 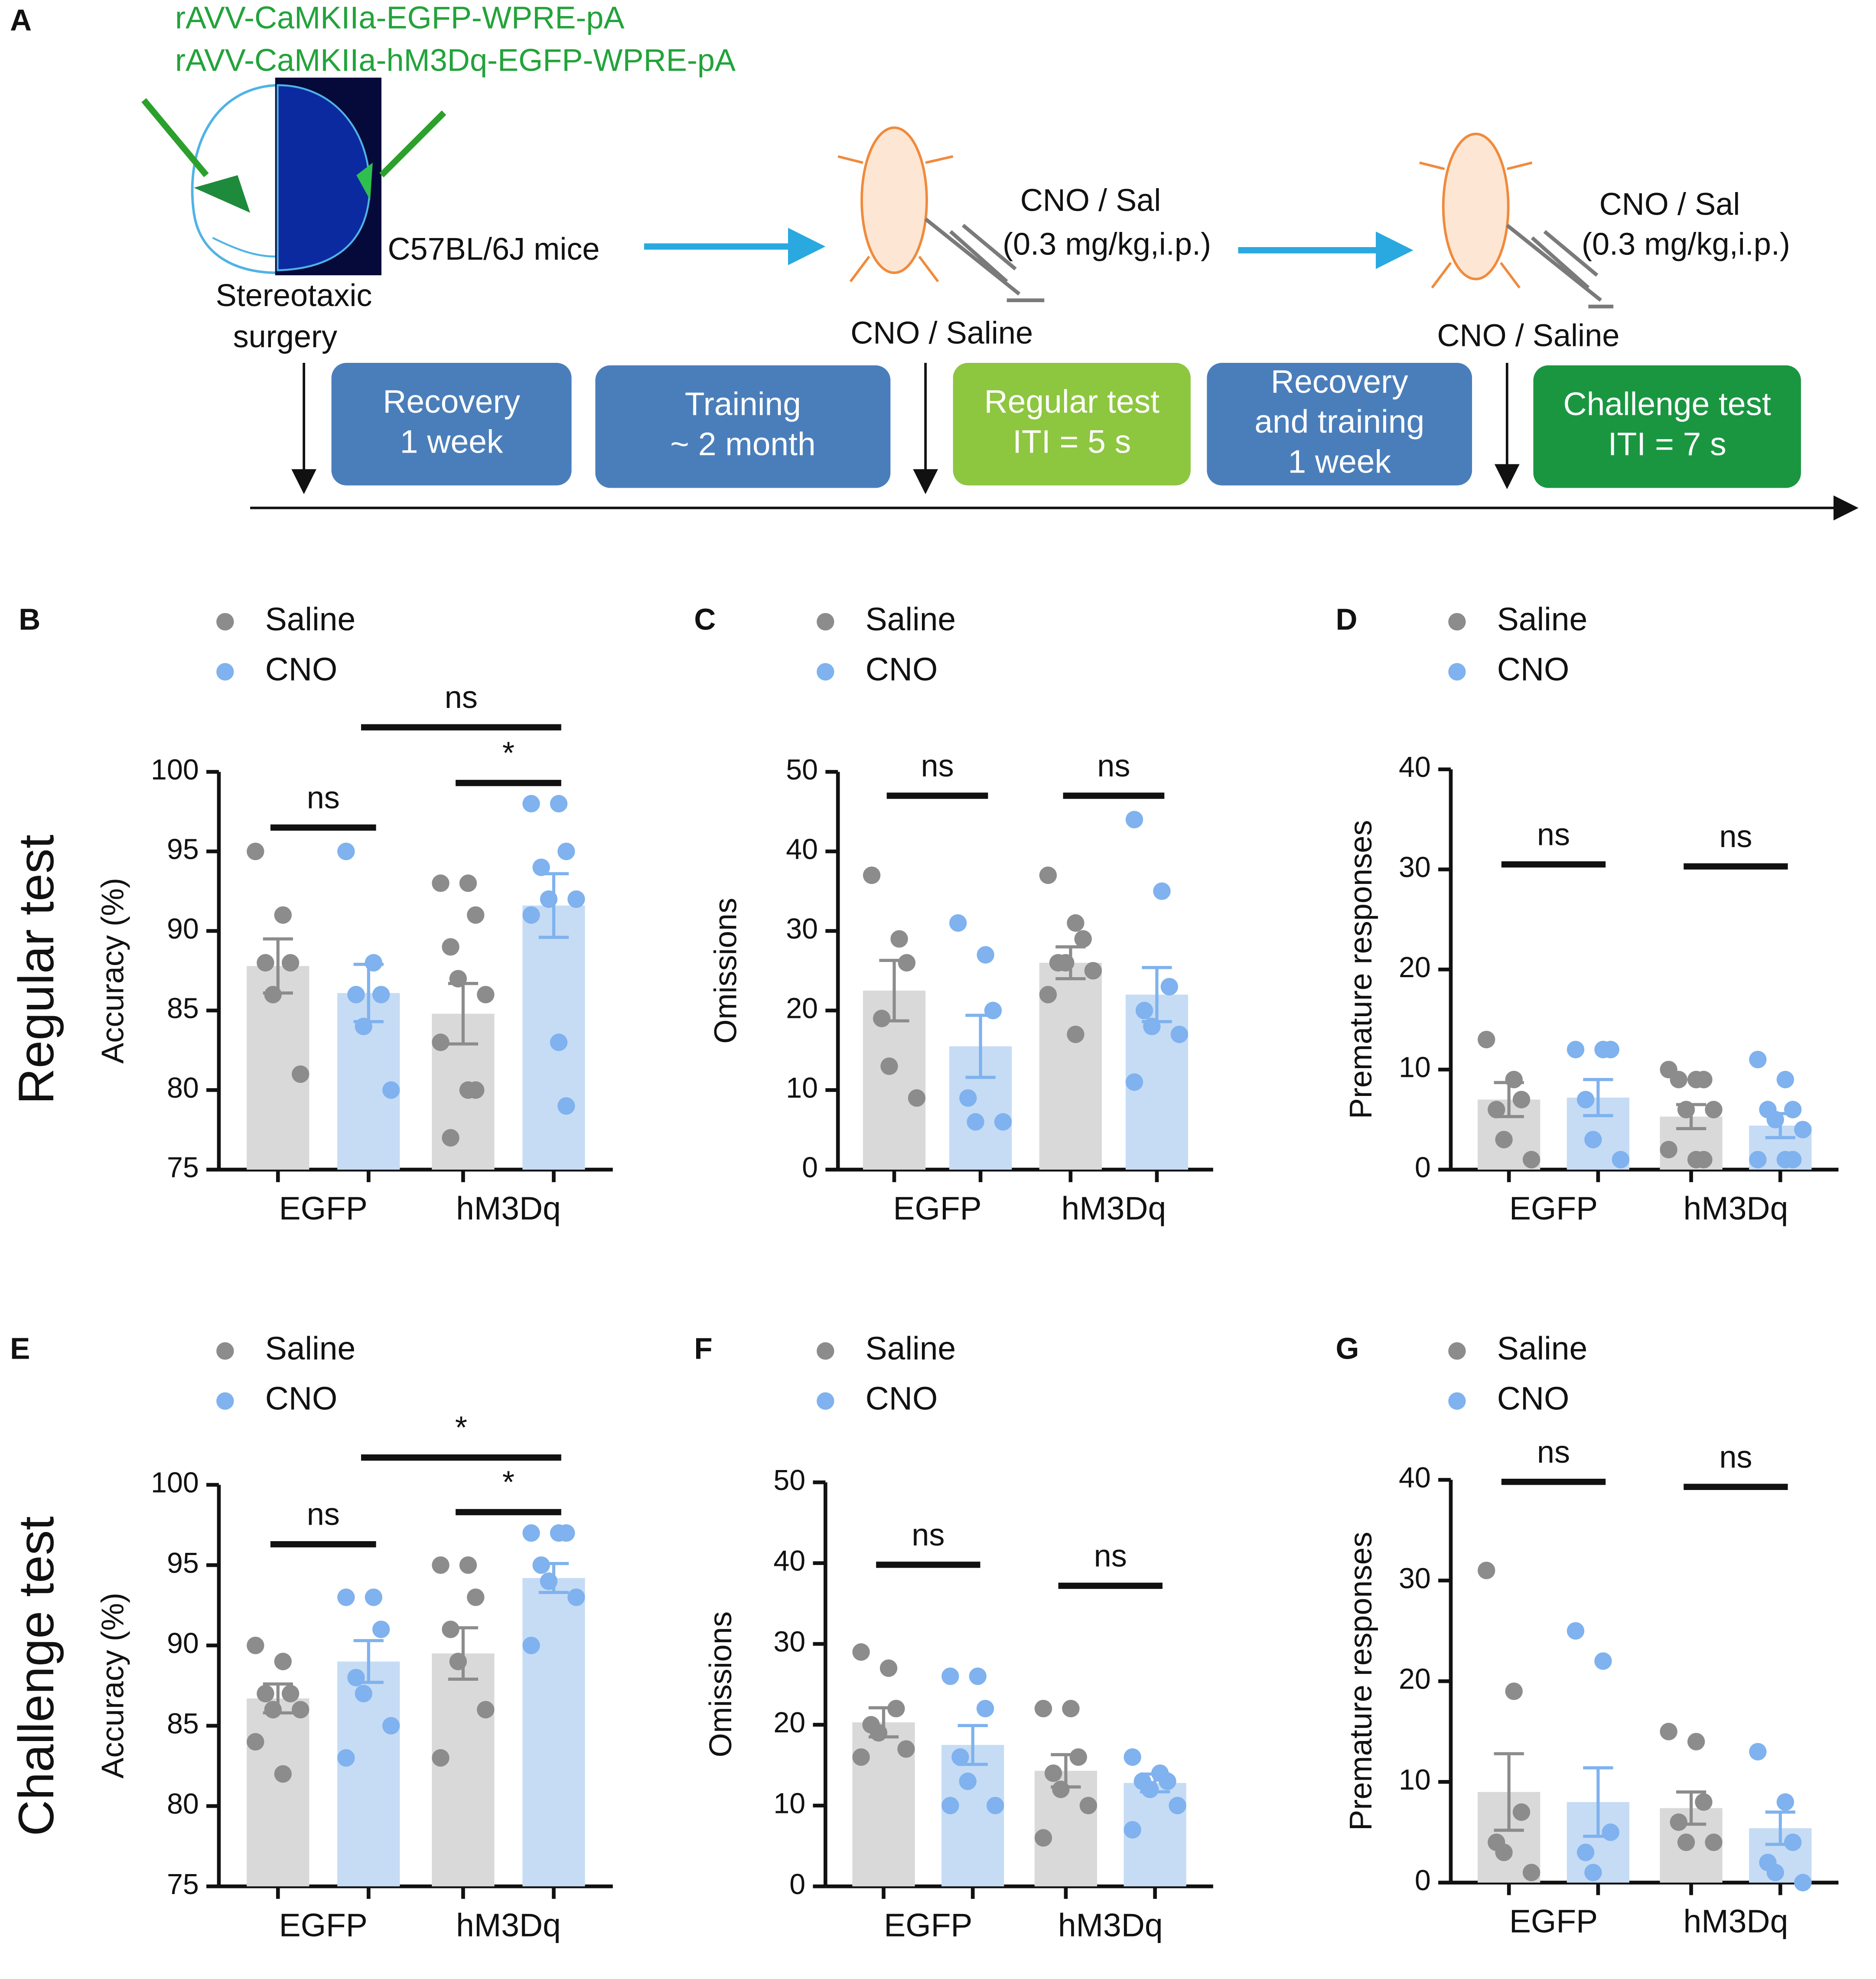 I want to click on stage-text: 1 week, so click(x=451, y=441).